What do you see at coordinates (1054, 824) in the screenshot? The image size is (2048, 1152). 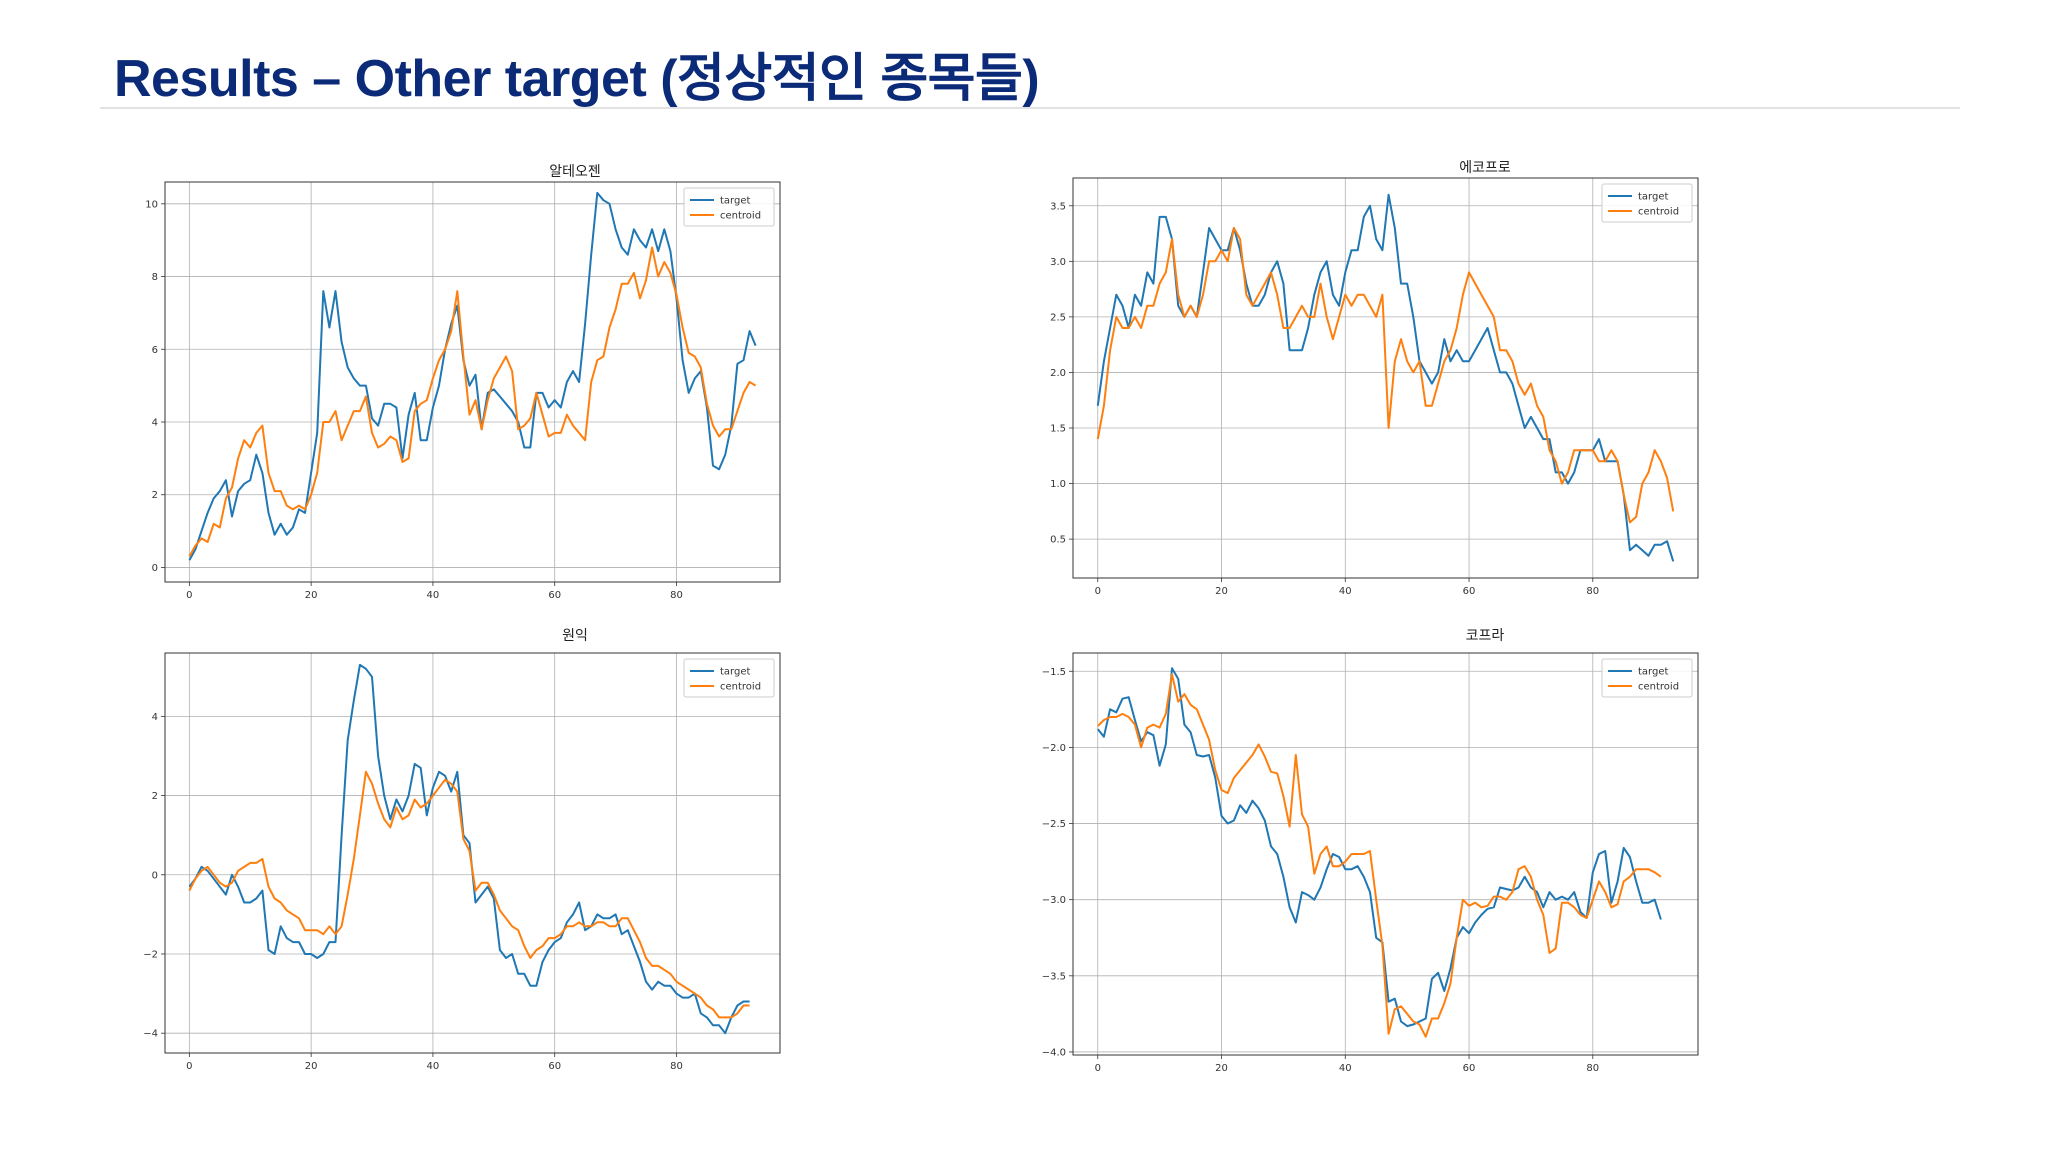 I see `y-tick-label: −2.5` at bounding box center [1054, 824].